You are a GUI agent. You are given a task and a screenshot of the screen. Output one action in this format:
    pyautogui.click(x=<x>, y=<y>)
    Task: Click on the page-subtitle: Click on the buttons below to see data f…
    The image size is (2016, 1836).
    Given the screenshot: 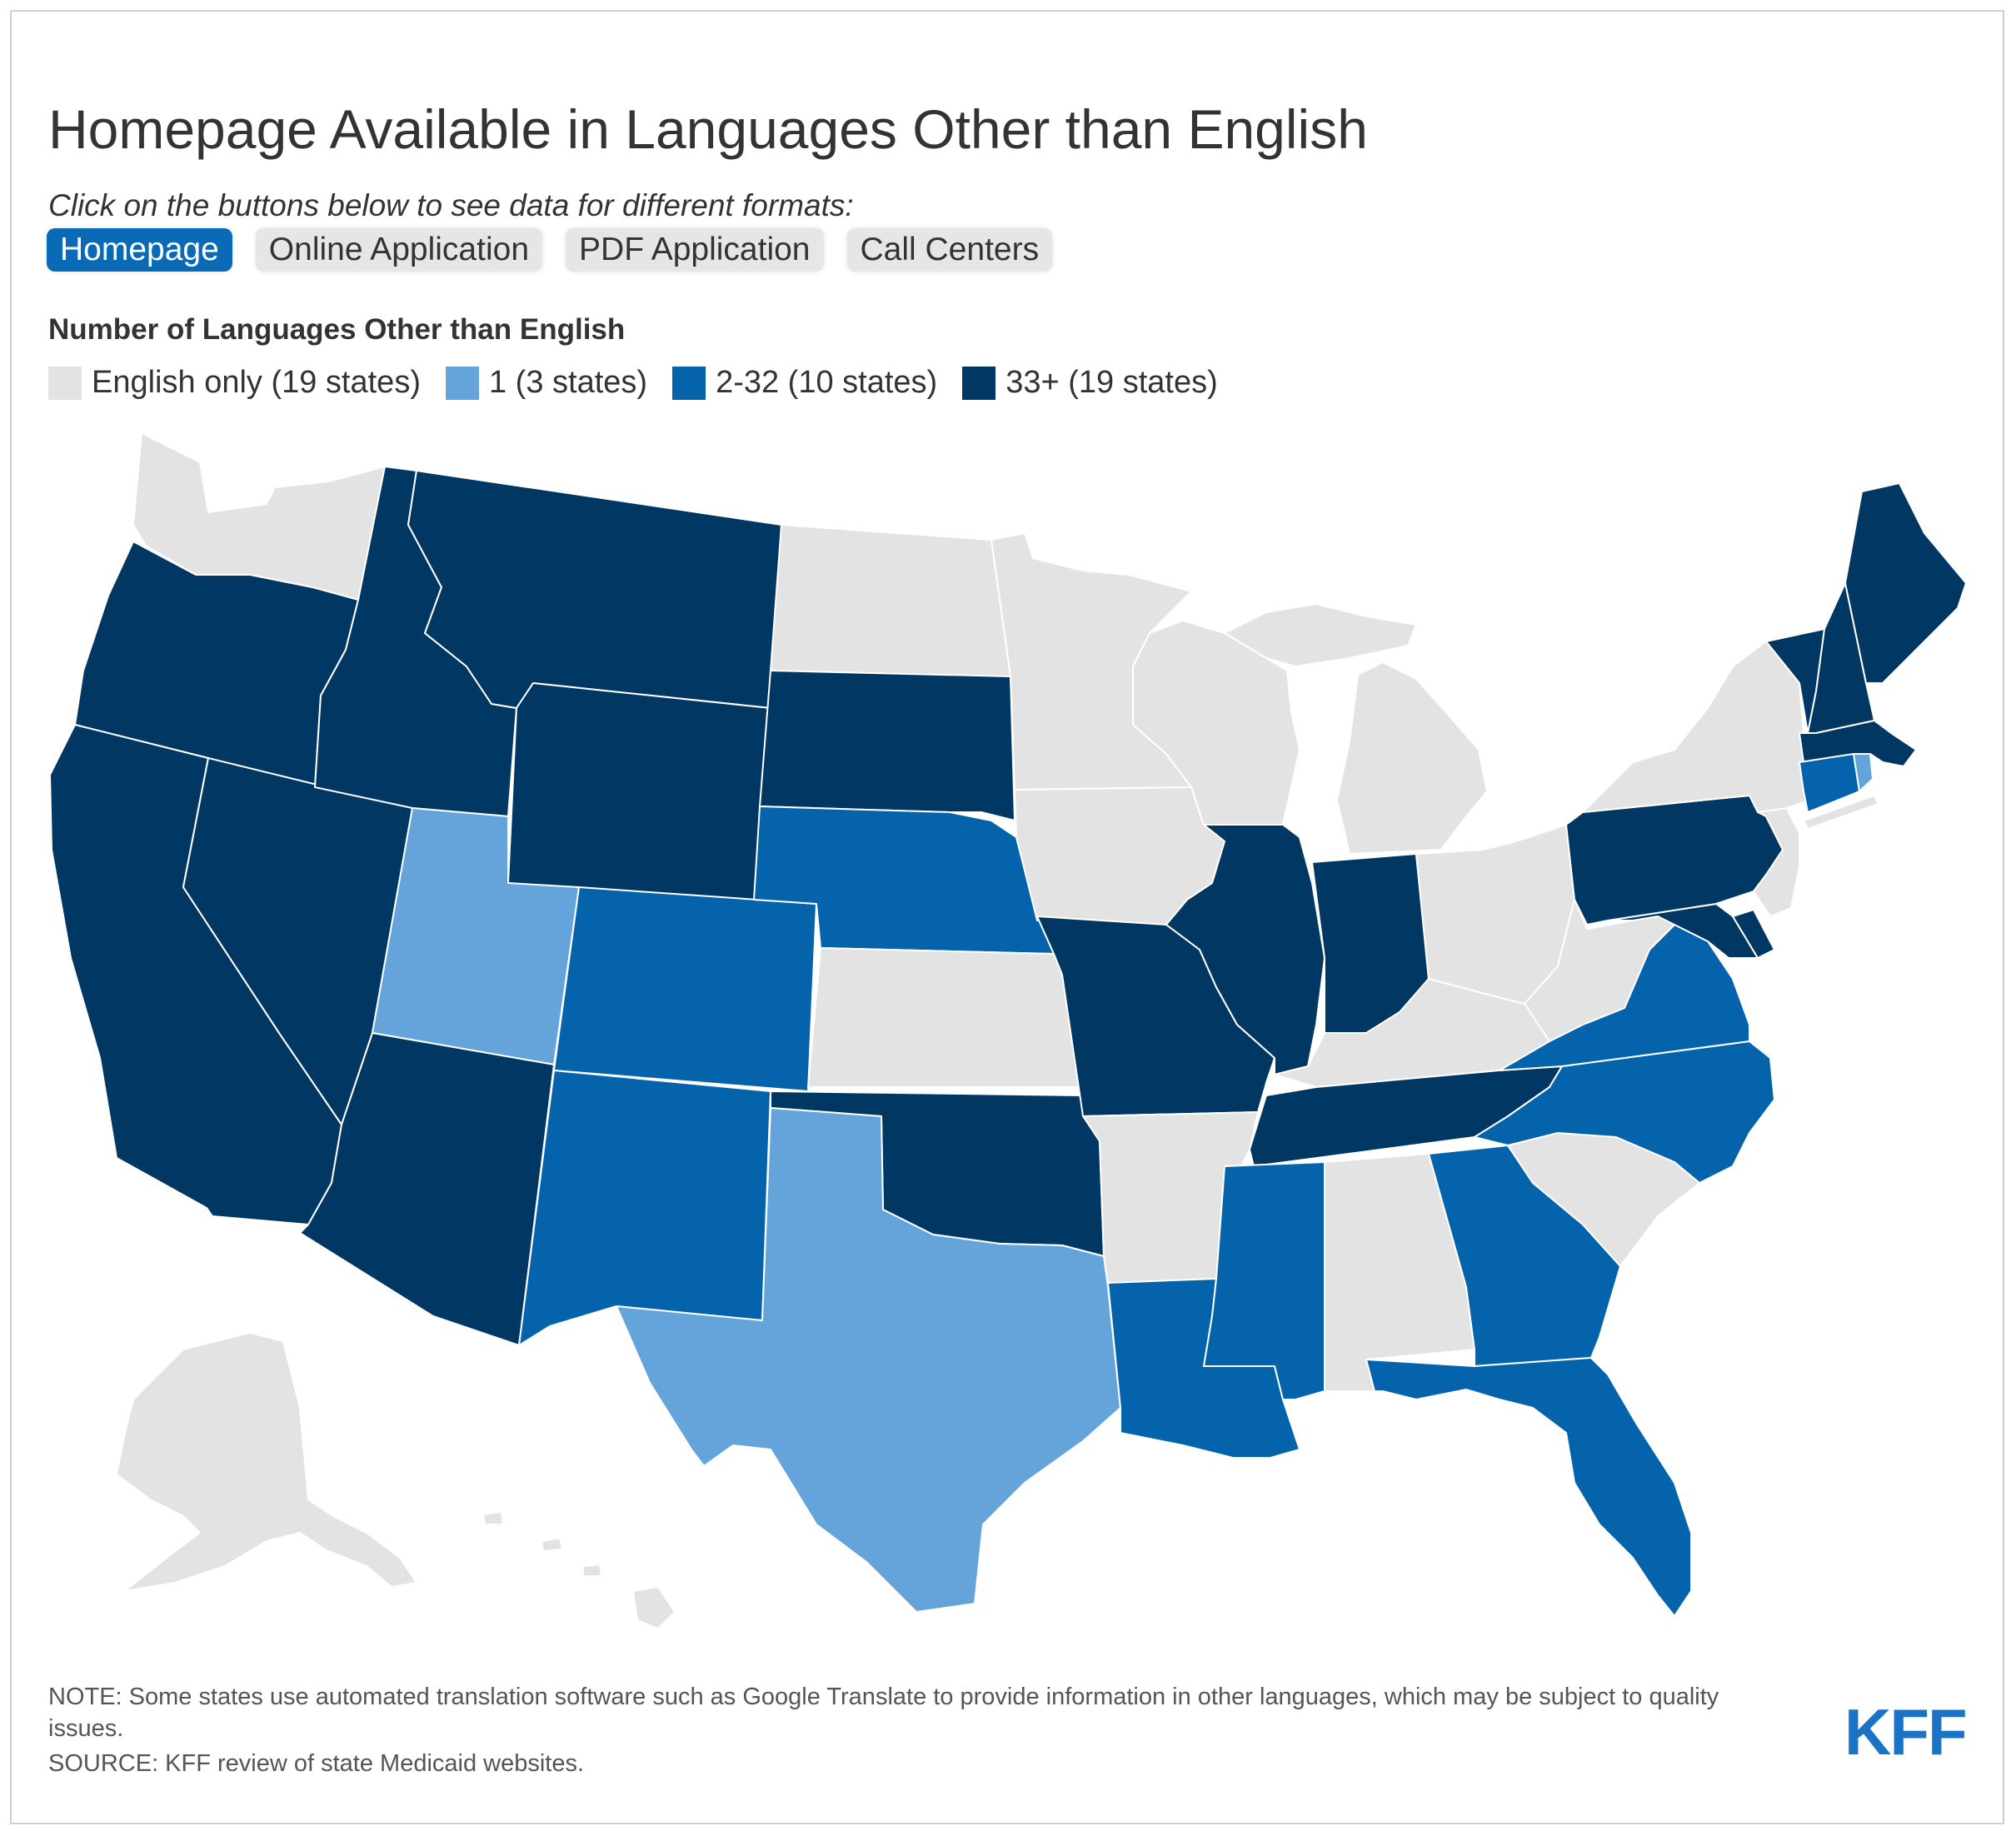 What is the action you would take?
    pyautogui.click(x=451, y=205)
    